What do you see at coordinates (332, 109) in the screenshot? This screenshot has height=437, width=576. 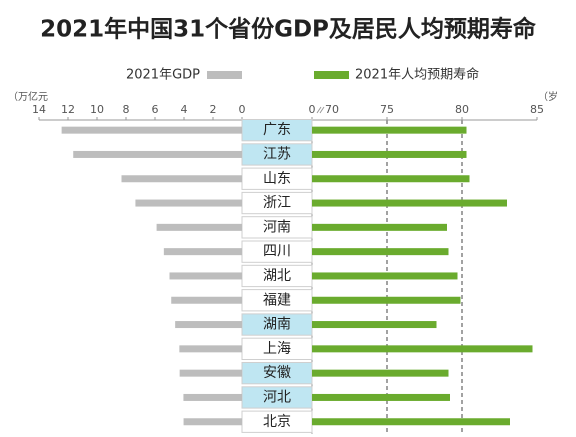 I see `x2-tick-label: 70` at bounding box center [332, 109].